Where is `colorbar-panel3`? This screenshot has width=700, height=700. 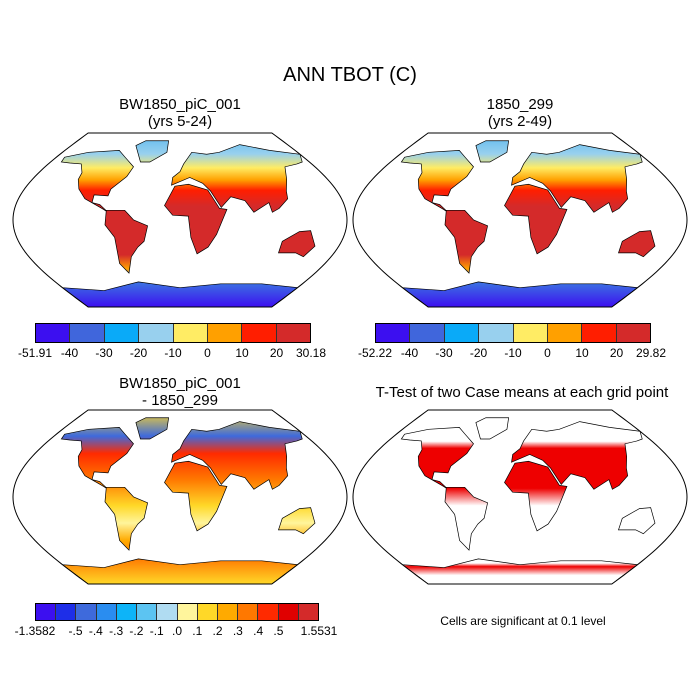 colorbar-panel3 is located at coordinates (177, 612).